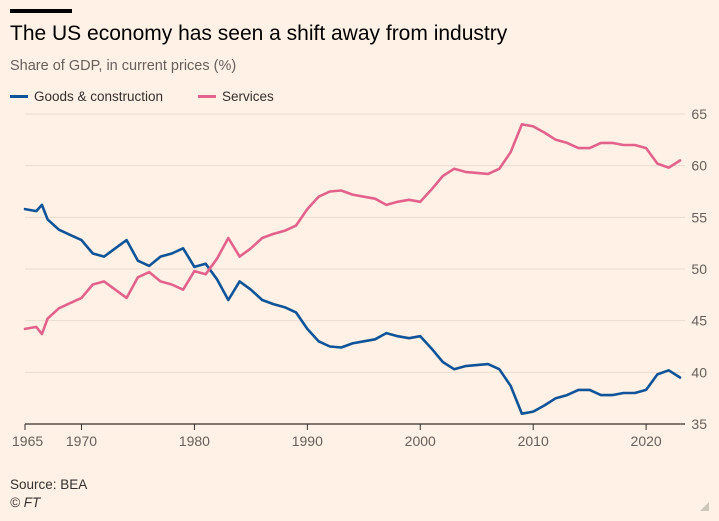 This screenshot has height=521, width=719. What do you see at coordinates (248, 96) in the screenshot?
I see `legend-label-services: Services` at bounding box center [248, 96].